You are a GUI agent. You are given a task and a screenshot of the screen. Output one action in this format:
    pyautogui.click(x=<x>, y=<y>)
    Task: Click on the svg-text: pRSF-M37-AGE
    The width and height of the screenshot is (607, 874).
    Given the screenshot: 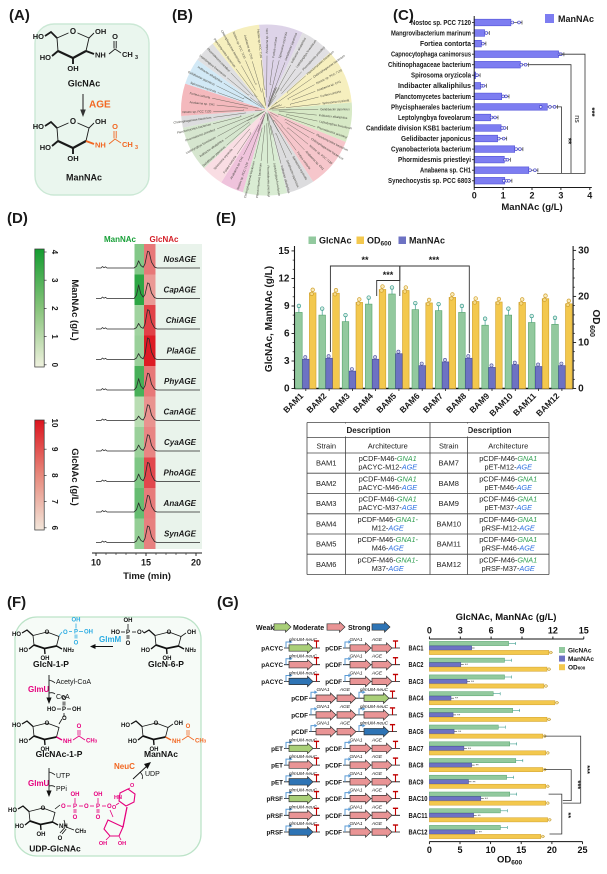 What is the action you would take?
    pyautogui.click(x=508, y=568)
    